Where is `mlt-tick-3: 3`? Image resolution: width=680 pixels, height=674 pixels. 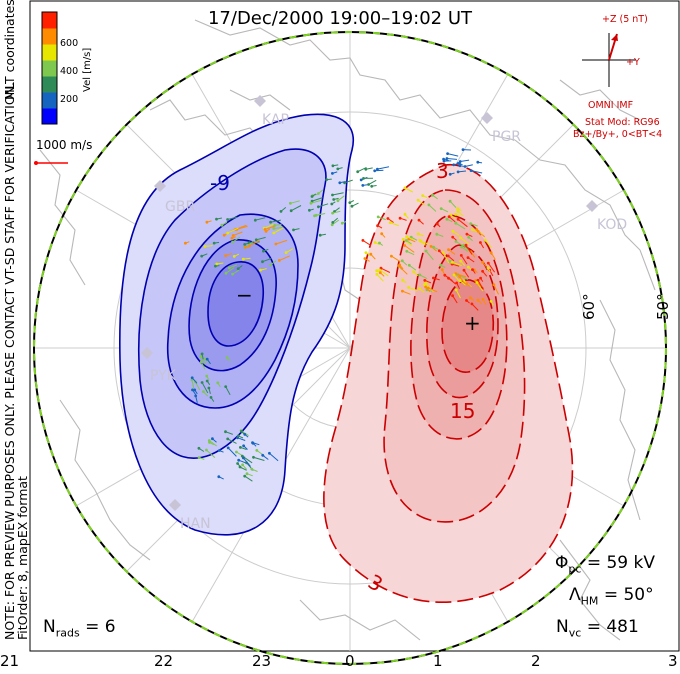 mlt-tick-3: 3 is located at coordinates (673, 661).